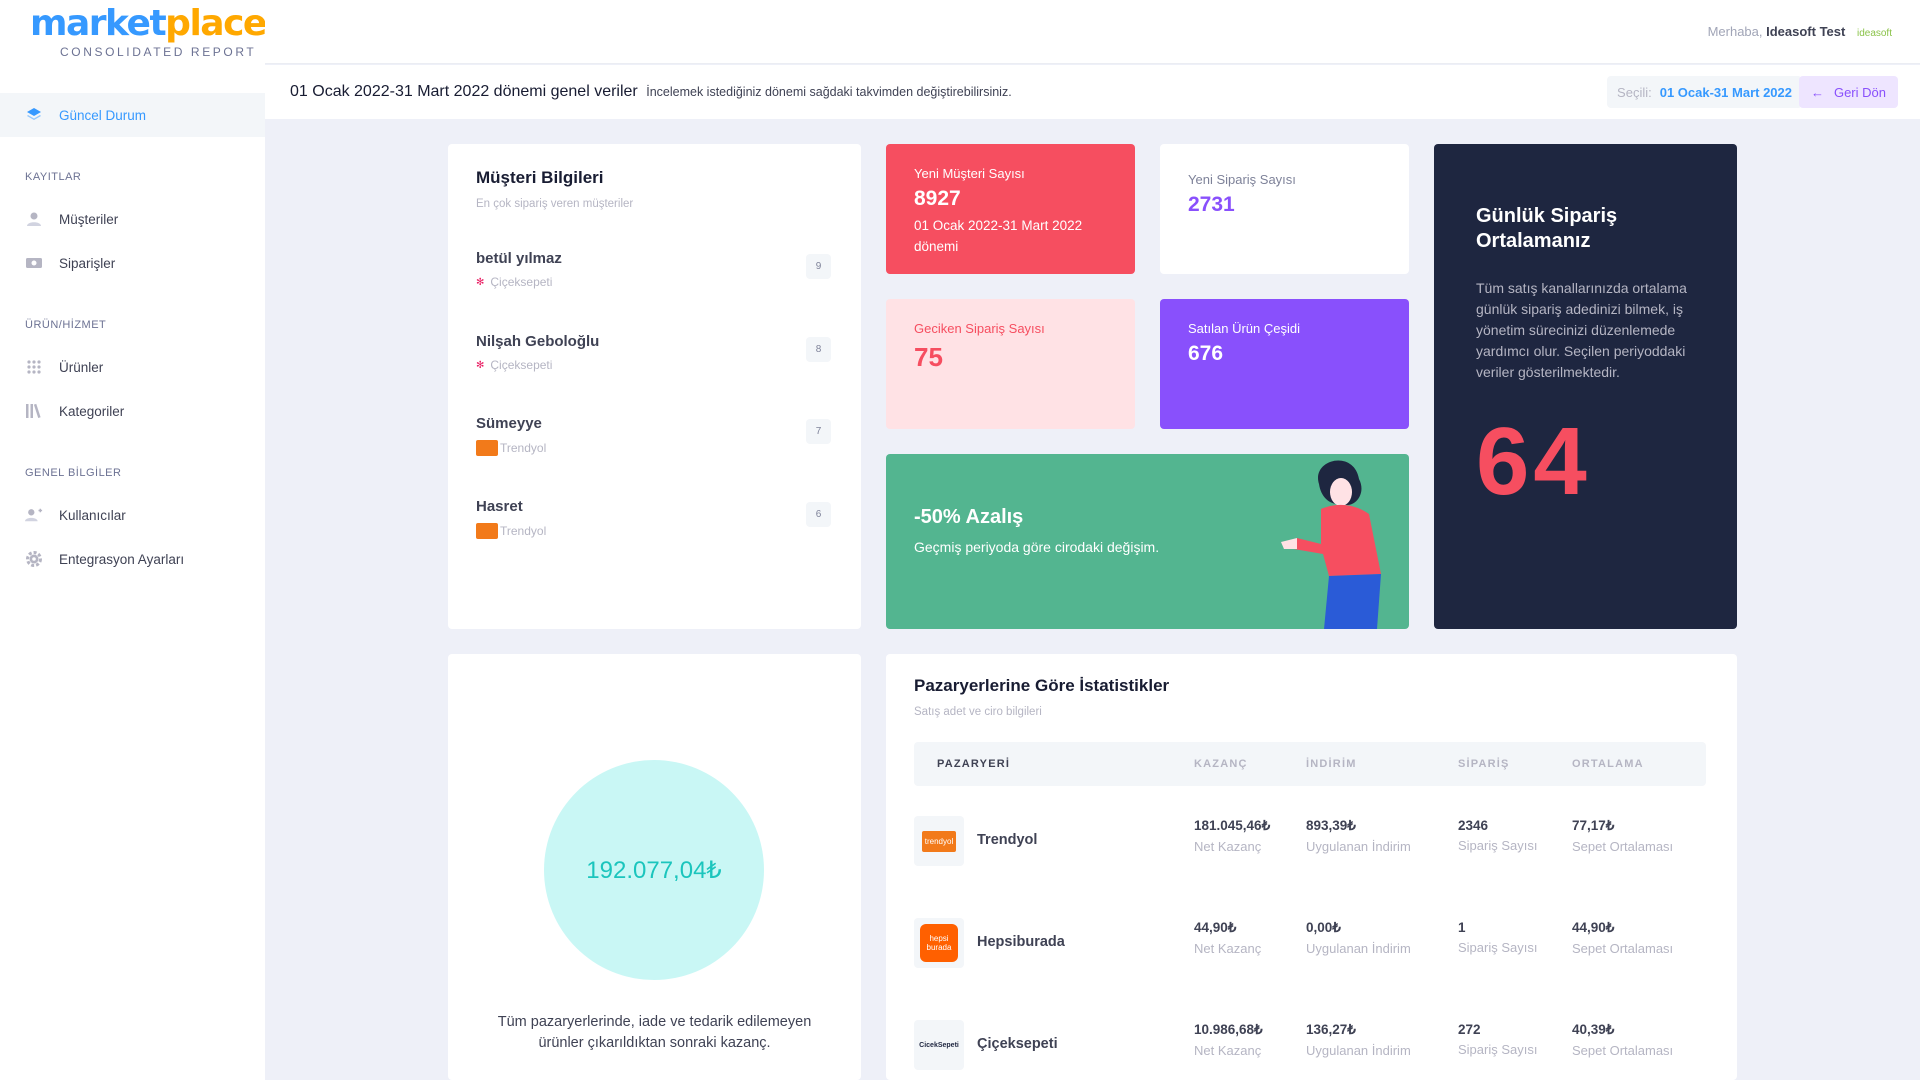 This screenshot has height=1080, width=1920. I want to click on discount-value: 0,00₺, so click(1323, 927).